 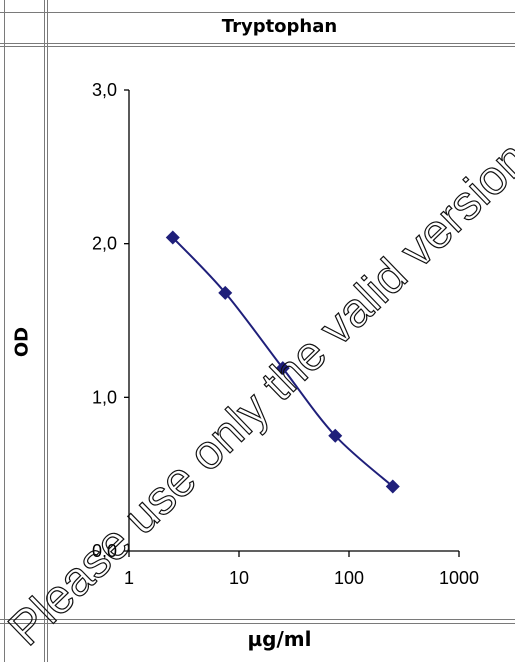 What do you see at coordinates (257, 12) in the screenshot?
I see `top-border-line` at bounding box center [257, 12].